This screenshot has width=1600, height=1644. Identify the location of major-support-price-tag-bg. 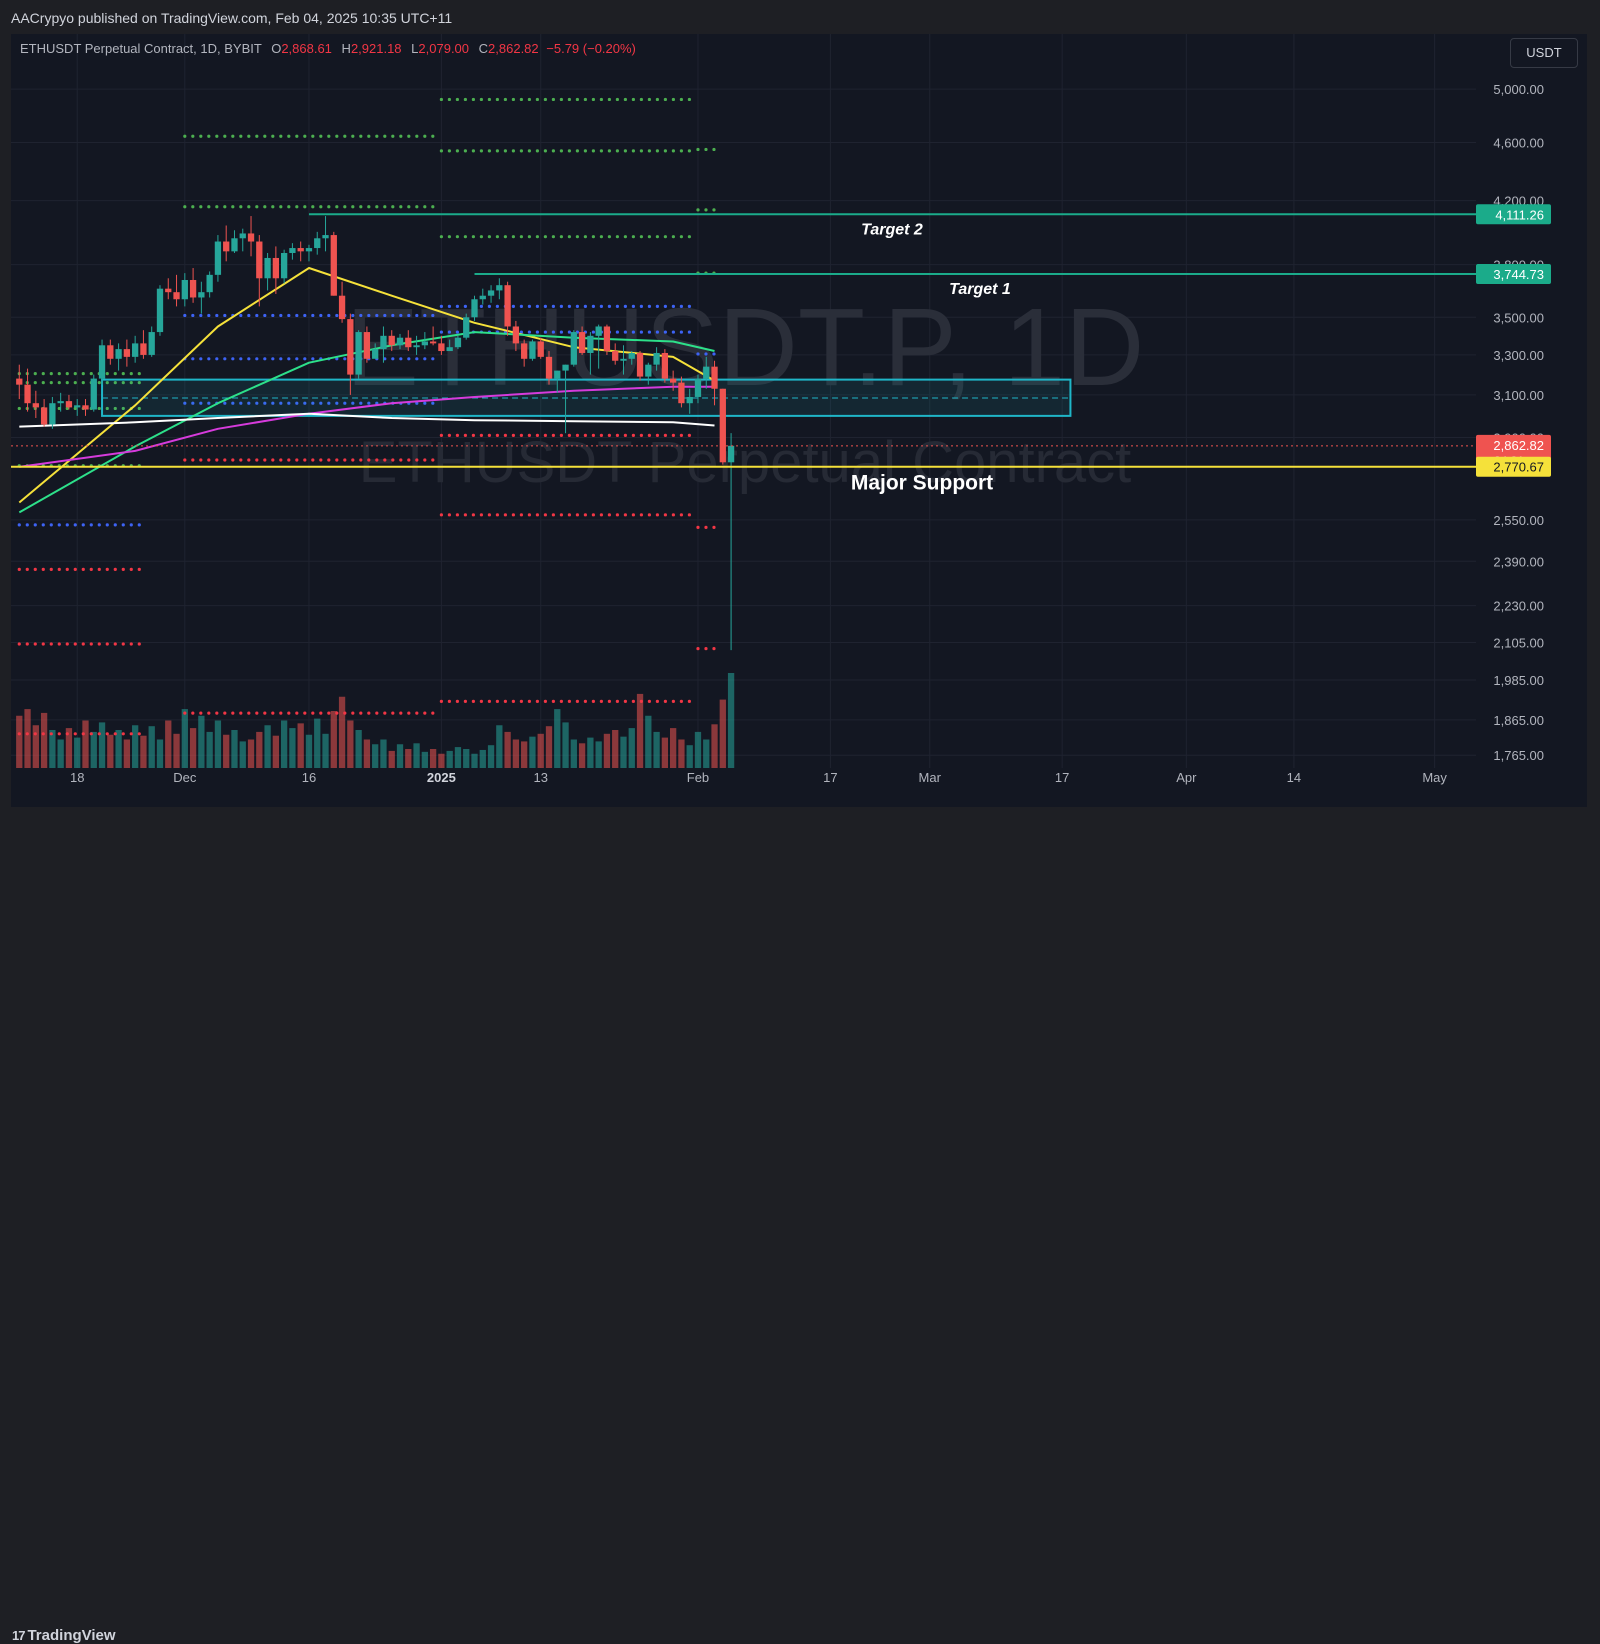
(1513, 466).